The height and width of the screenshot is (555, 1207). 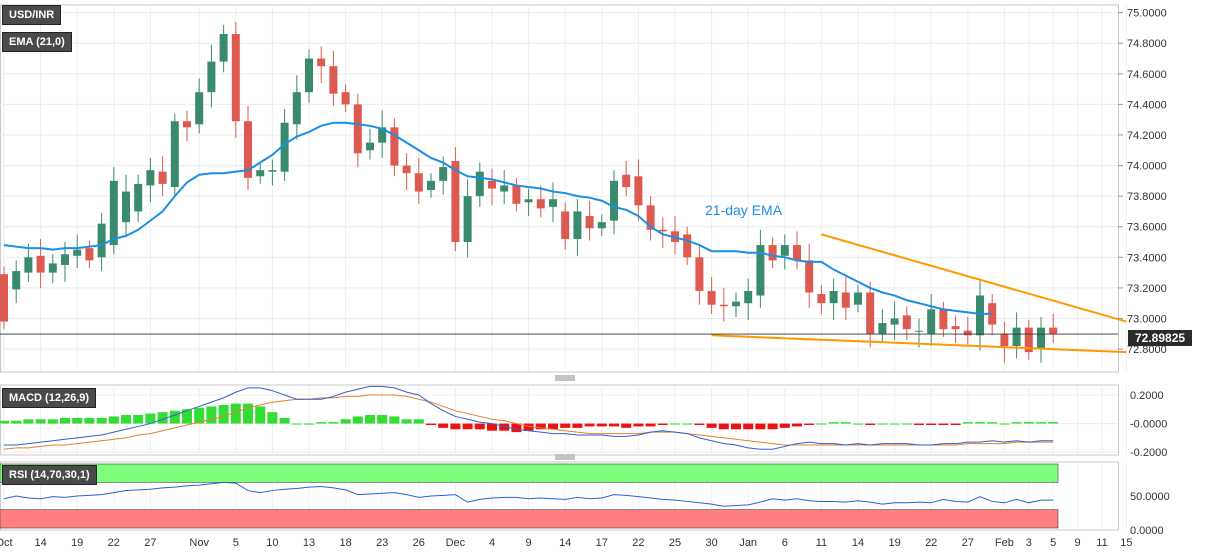 What do you see at coordinates (272, 543) in the screenshot?
I see `date-tick-label: 10` at bounding box center [272, 543].